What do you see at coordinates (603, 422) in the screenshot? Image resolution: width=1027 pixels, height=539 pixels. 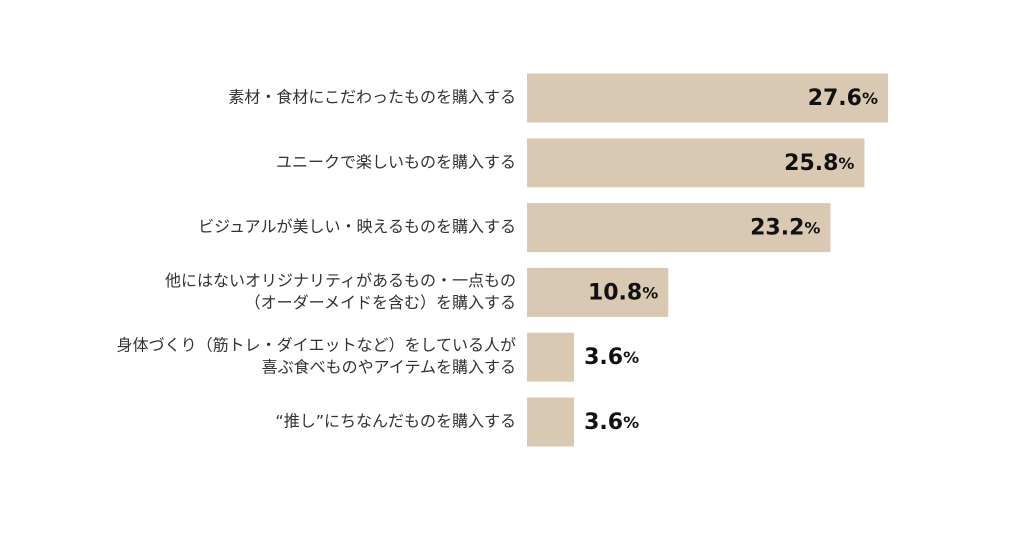 I see `value-number-5: 3.6` at bounding box center [603, 422].